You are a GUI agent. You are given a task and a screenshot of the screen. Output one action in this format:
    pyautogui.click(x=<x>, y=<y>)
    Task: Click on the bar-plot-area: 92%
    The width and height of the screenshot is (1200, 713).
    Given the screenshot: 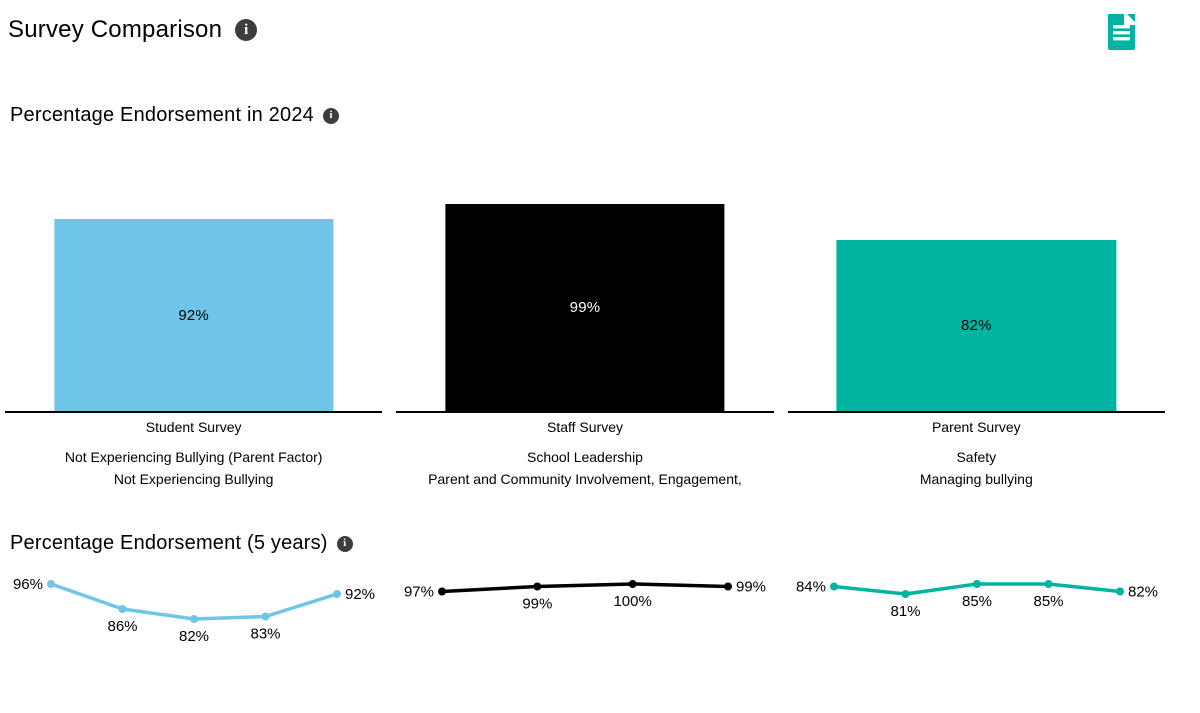 What is the action you would take?
    pyautogui.click(x=193, y=303)
    